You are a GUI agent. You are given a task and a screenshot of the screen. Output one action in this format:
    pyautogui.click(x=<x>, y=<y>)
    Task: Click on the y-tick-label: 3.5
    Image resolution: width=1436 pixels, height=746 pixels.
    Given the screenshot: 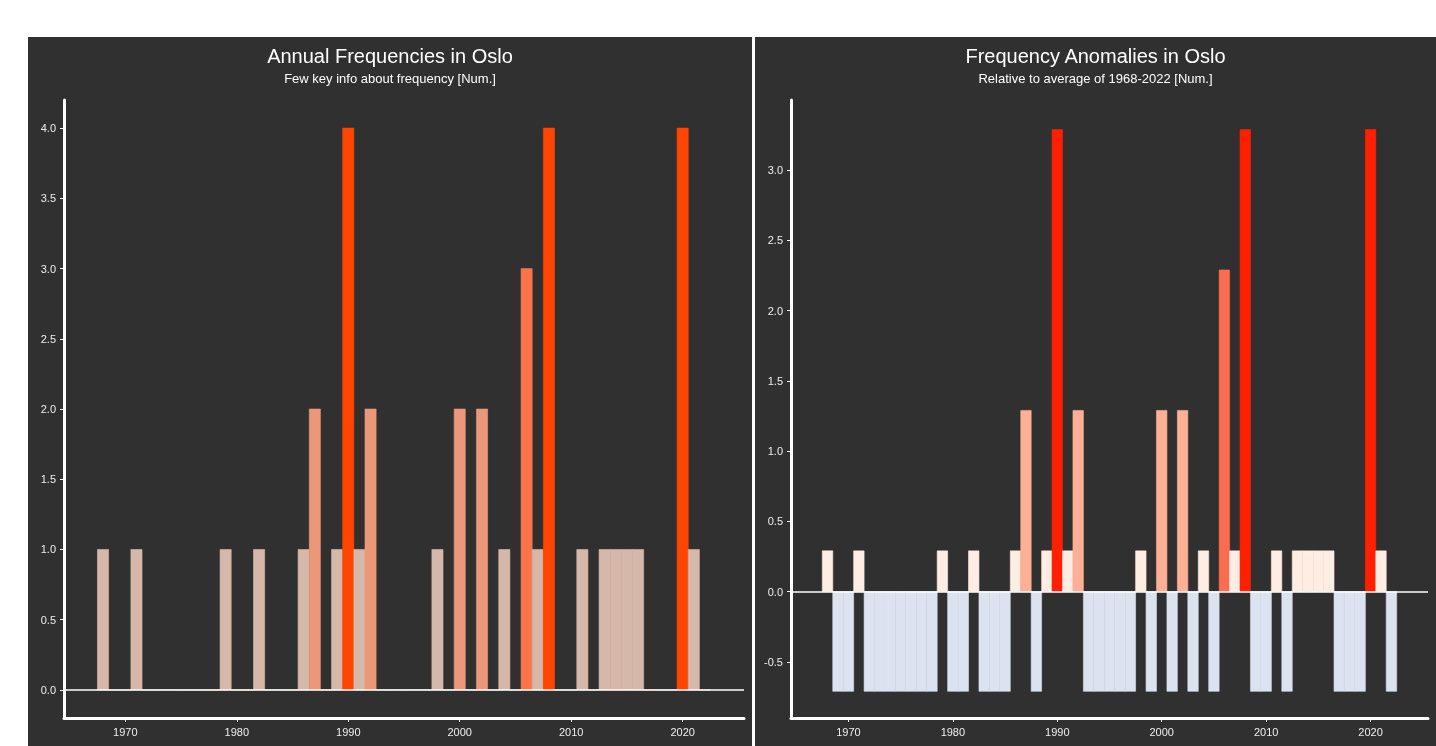 What is the action you would take?
    pyautogui.click(x=48, y=198)
    